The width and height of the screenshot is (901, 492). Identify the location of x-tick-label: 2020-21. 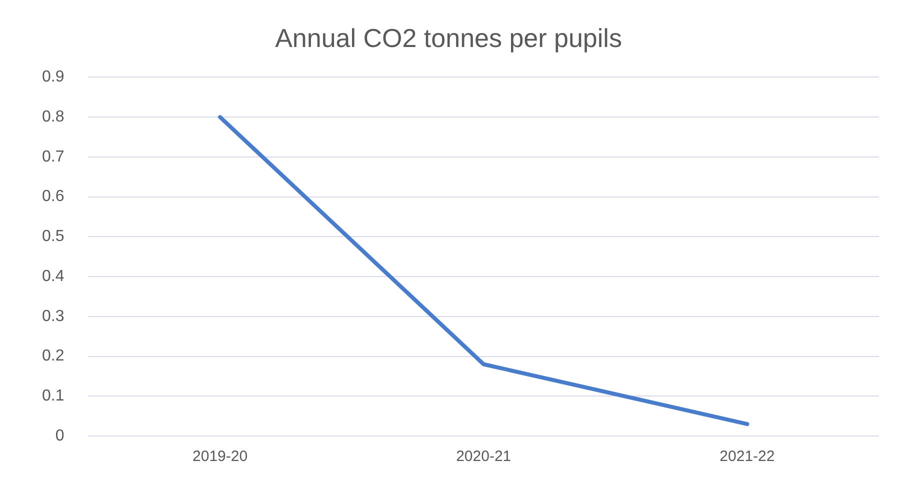
(484, 457).